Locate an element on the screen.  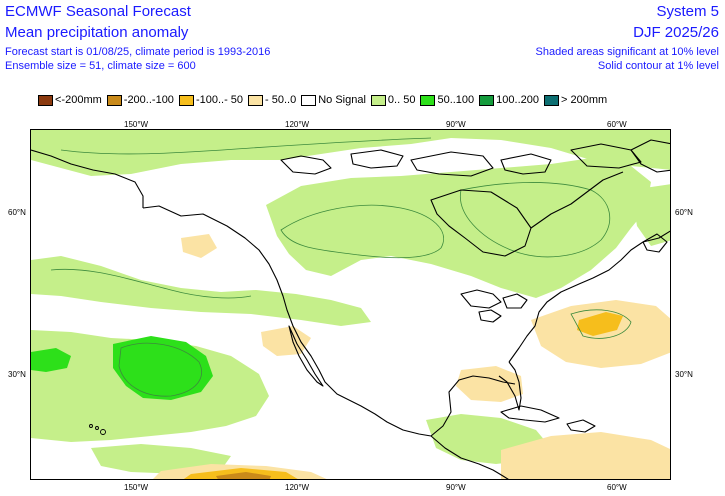
legend-label: -200..-100 is located at coordinates (148, 100).